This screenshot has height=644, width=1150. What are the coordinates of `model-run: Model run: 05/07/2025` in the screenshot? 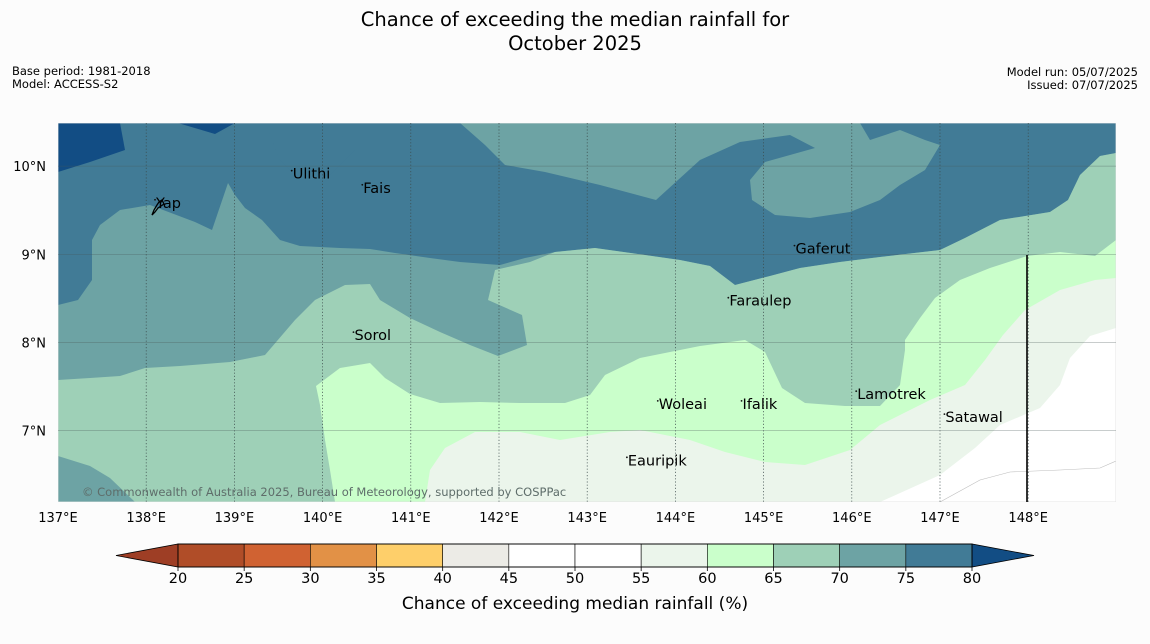 It's located at (1072, 72).